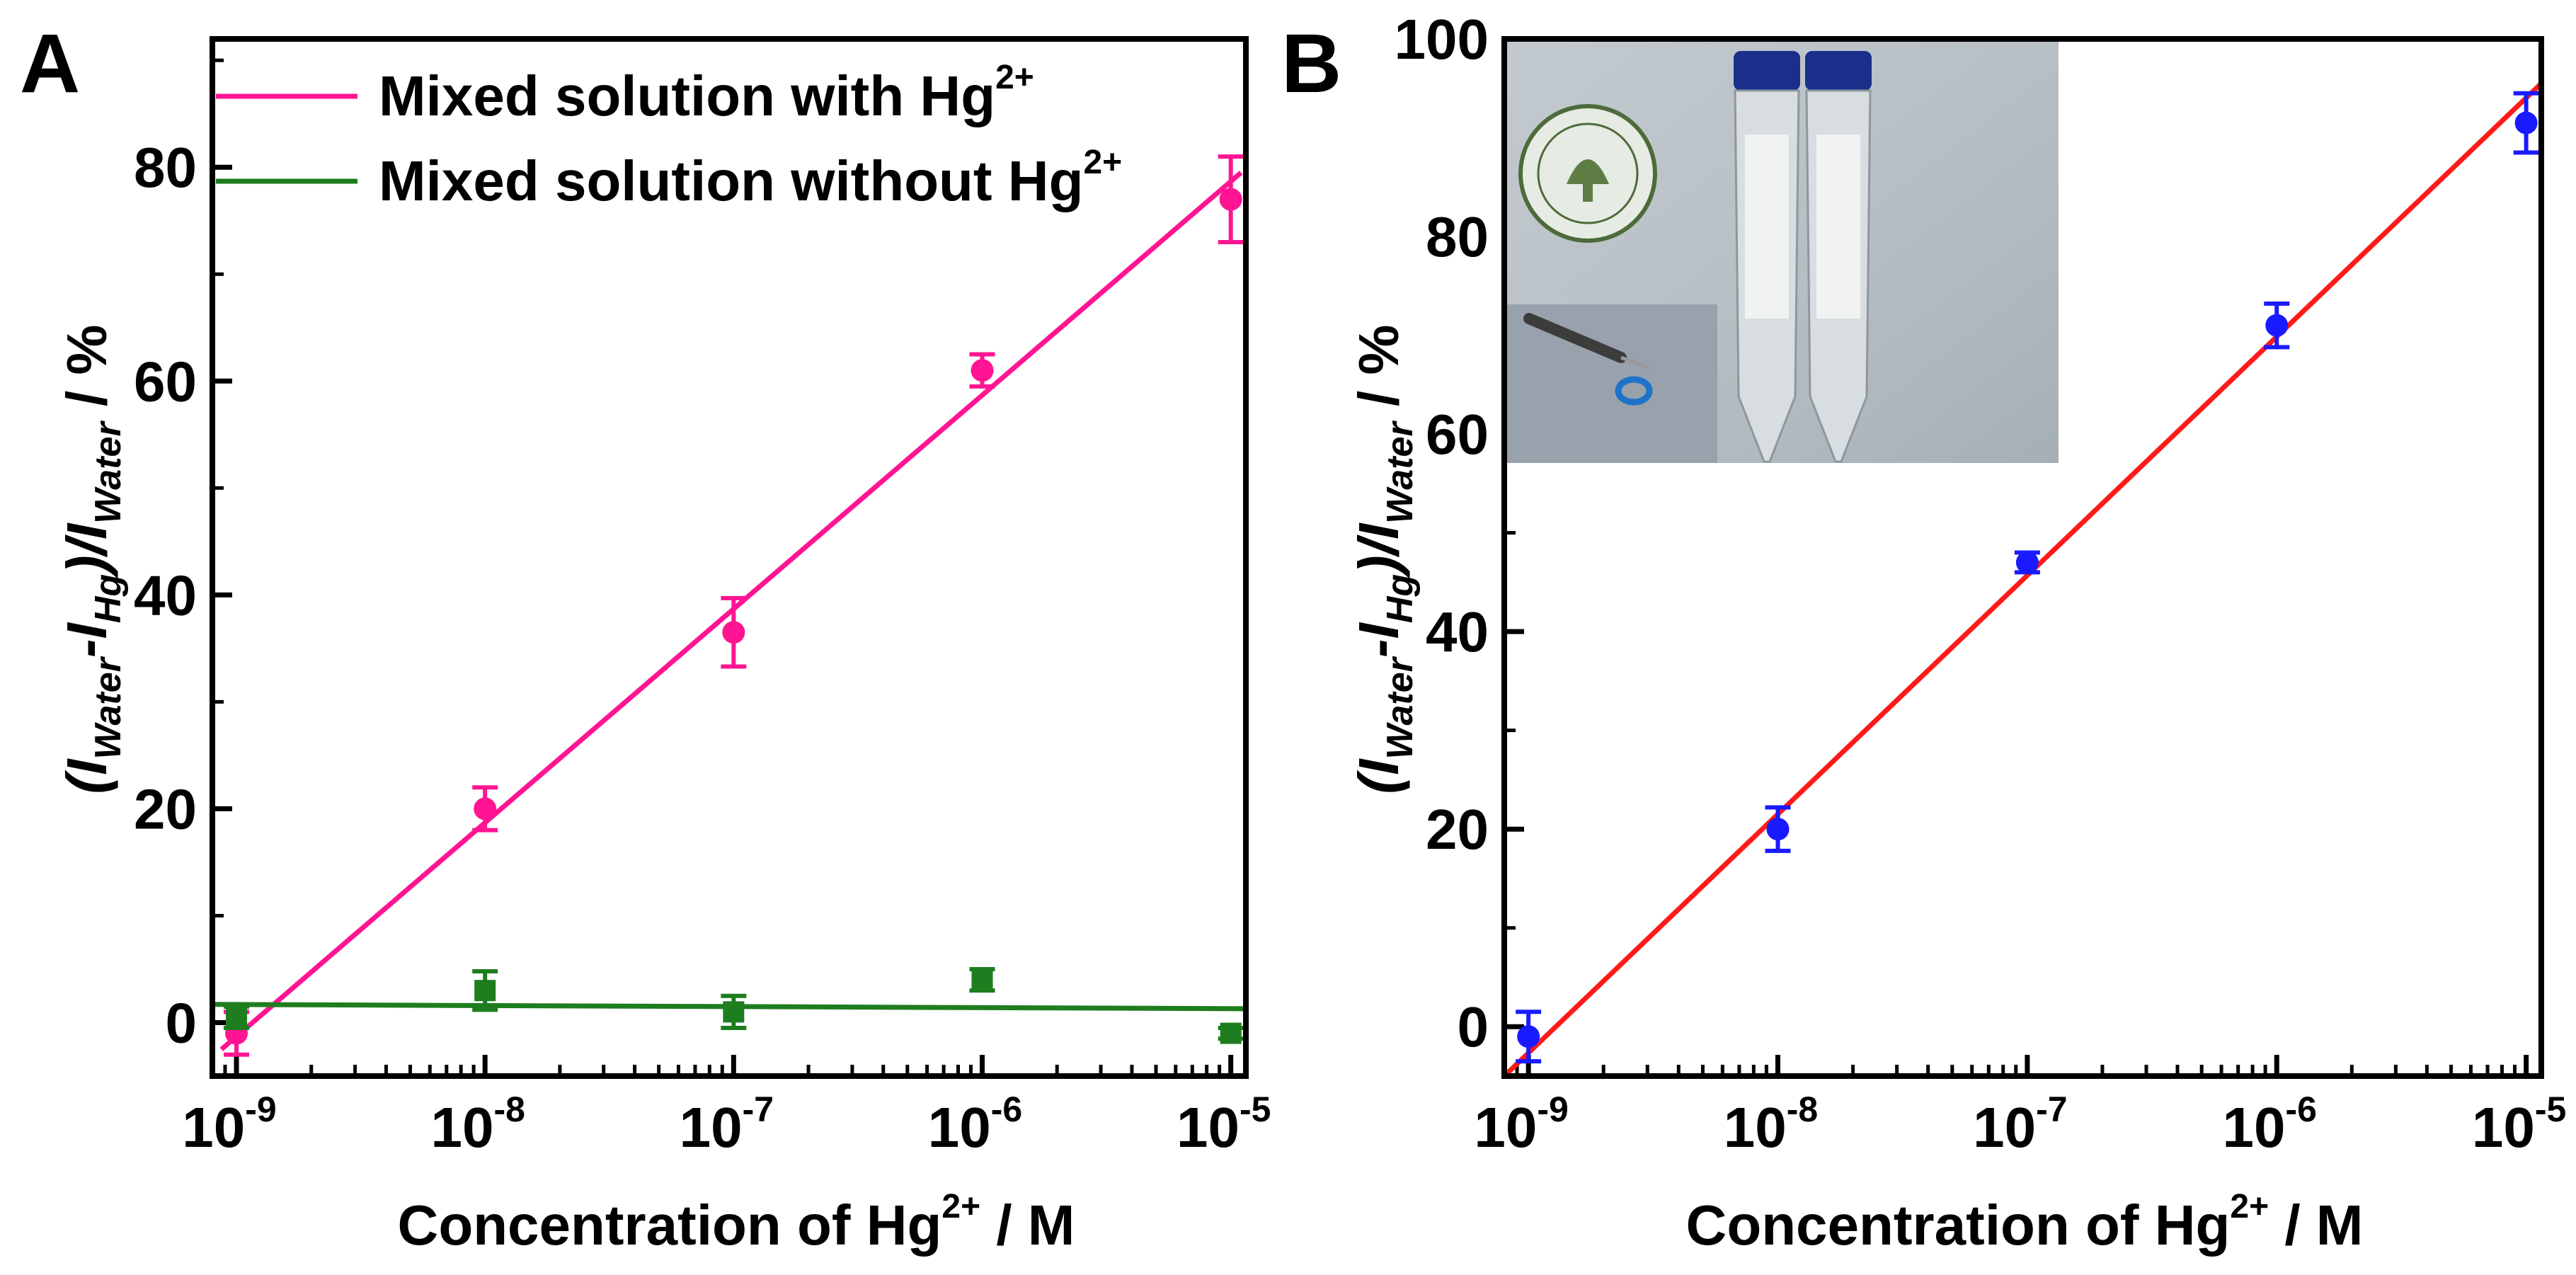 The width and height of the screenshot is (2576, 1275). I want to click on y-tick-label: 100, so click(1442, 39).